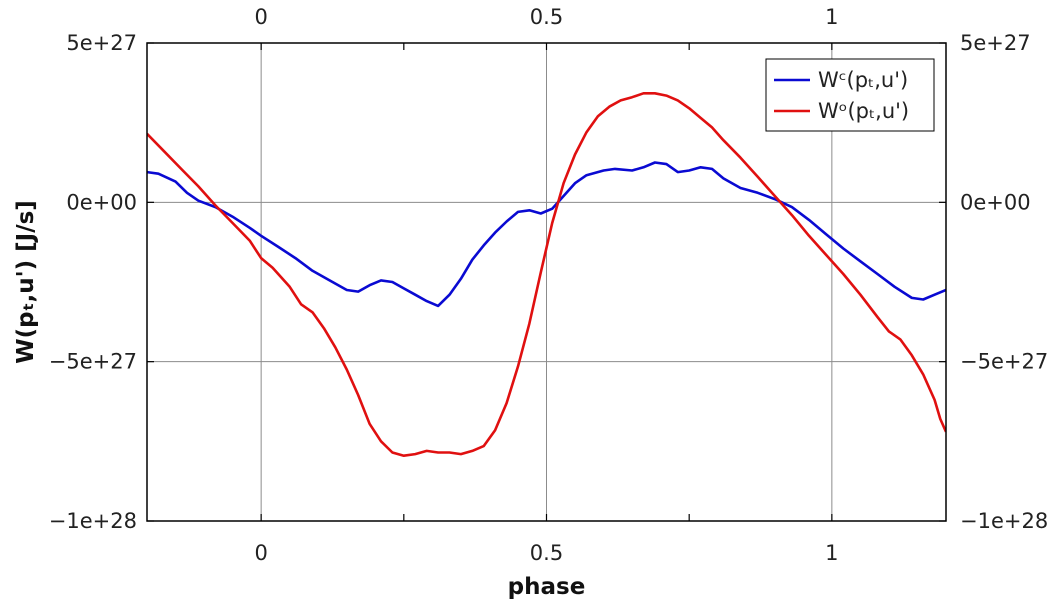  I want to click on y-tick-label-left: −5e+27, so click(93, 362).